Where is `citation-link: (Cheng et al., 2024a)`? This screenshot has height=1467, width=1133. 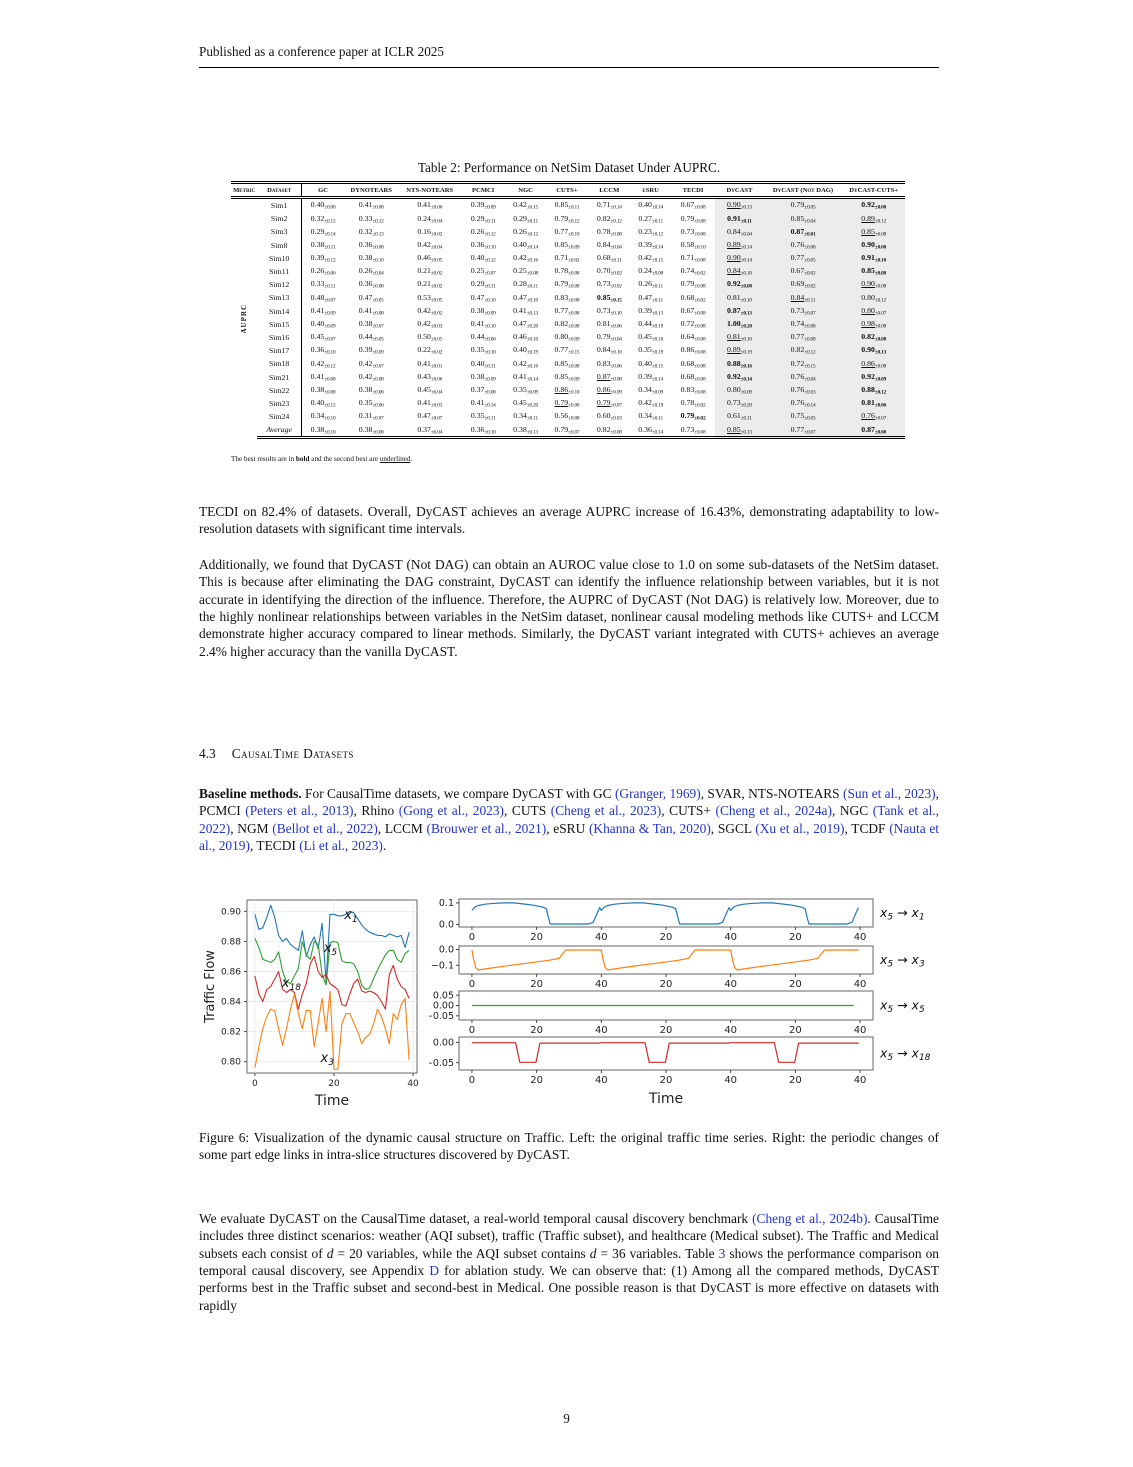
citation-link: (Cheng et al., 2024a) is located at coordinates (773, 811).